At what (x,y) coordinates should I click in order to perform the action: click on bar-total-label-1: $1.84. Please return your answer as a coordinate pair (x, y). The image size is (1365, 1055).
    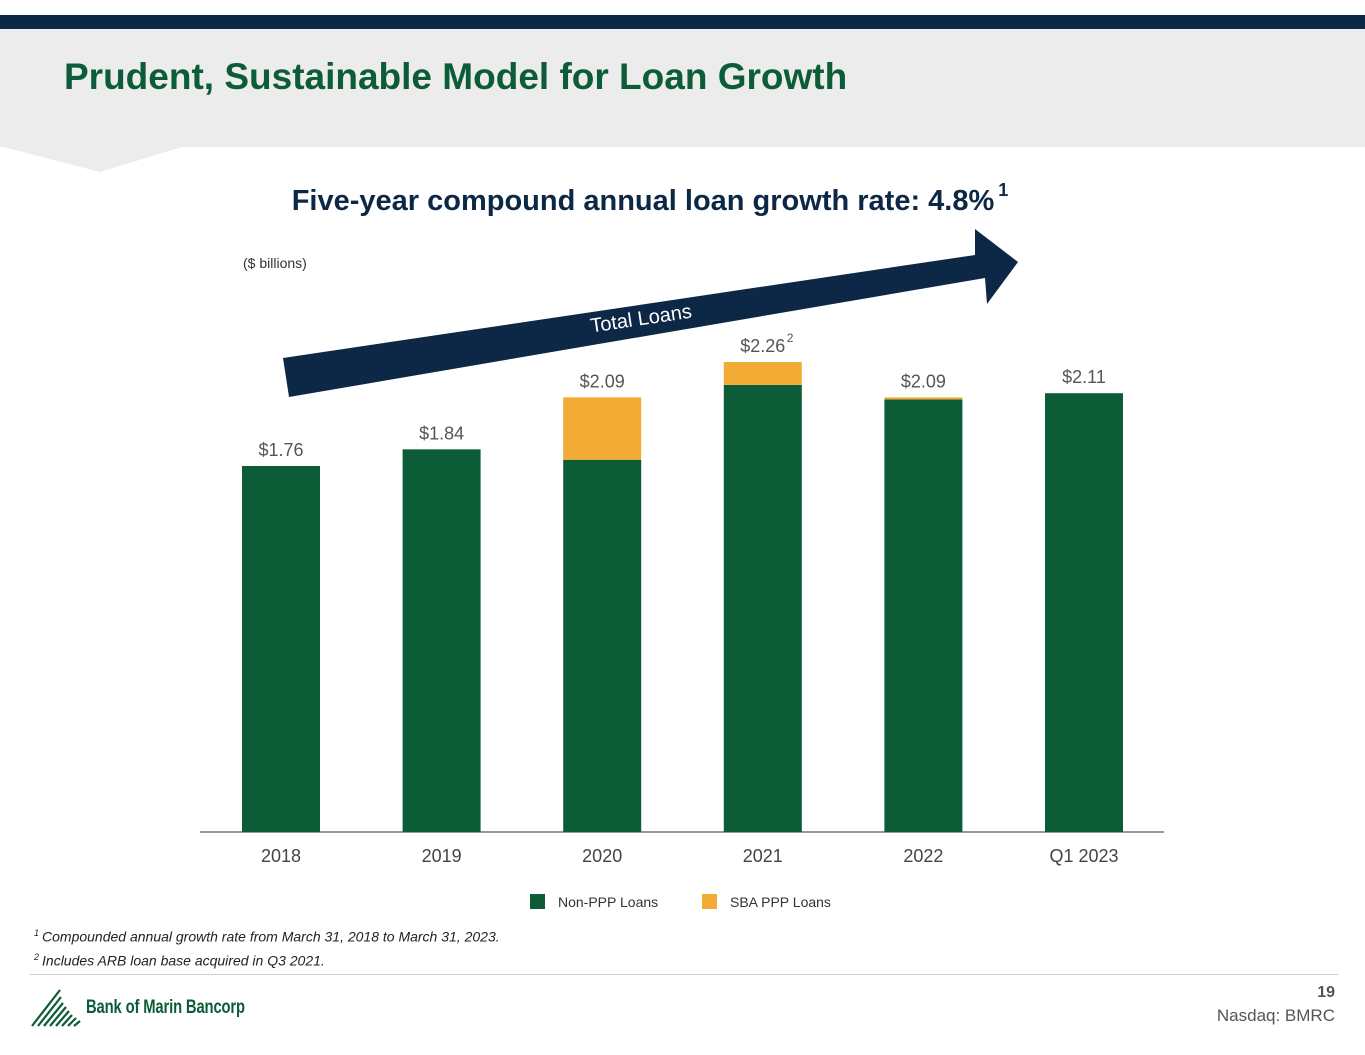
    Looking at the image, I should click on (441, 433).